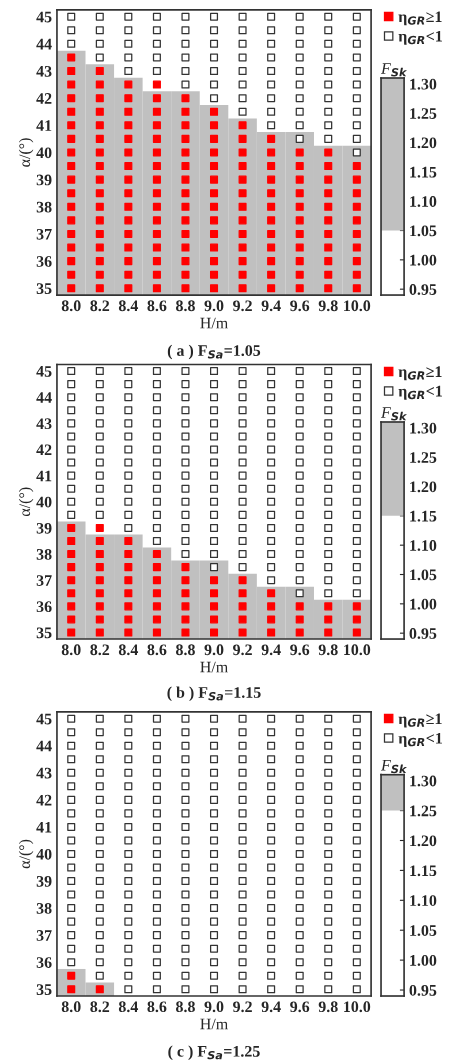 The height and width of the screenshot is (1064, 452). Describe the element at coordinates (214, 694) in the screenshot. I see `text: ( b ) F$_{Sa}$=1.15` at that location.